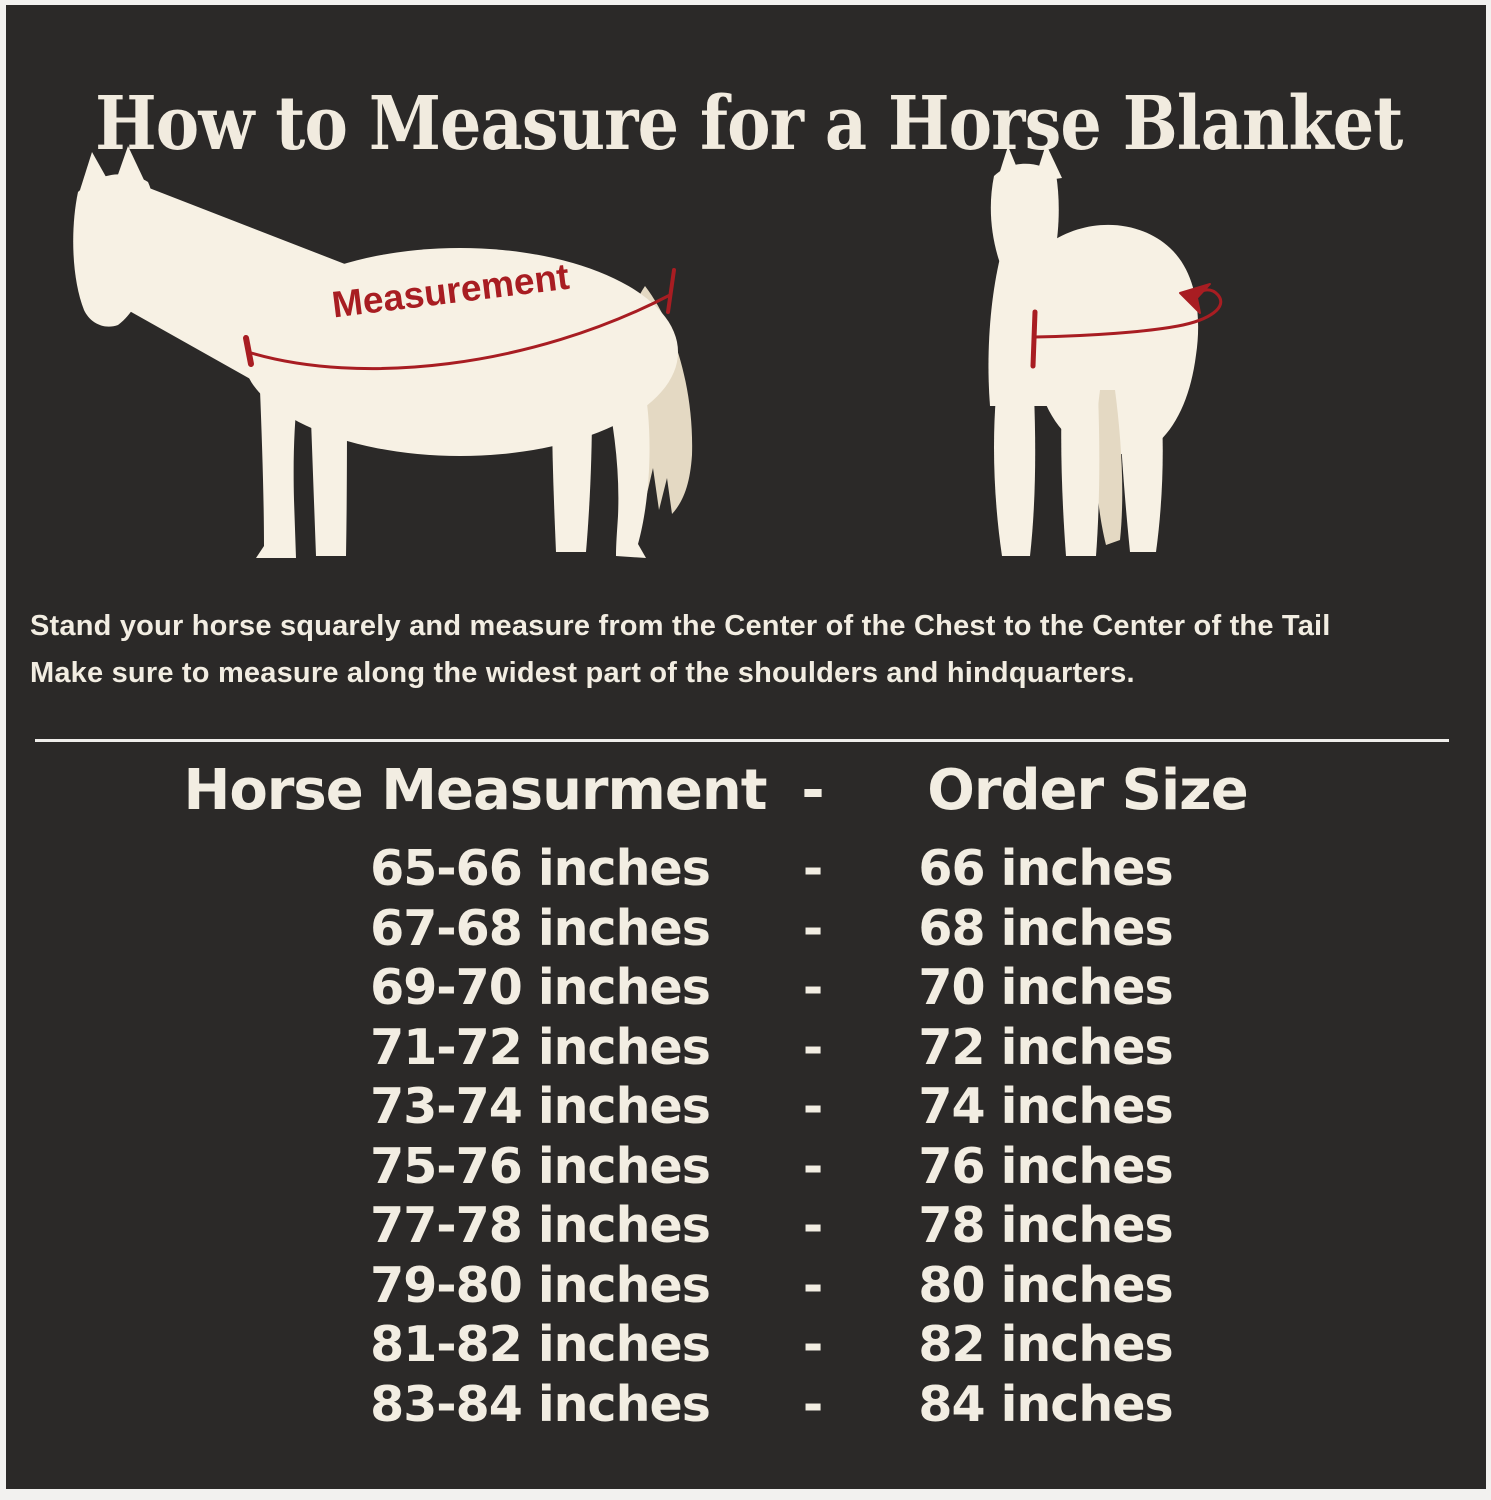 Image resolution: width=1491 pixels, height=1500 pixels. I want to click on horse-measurement-value: 71-72 inches, so click(540, 1047).